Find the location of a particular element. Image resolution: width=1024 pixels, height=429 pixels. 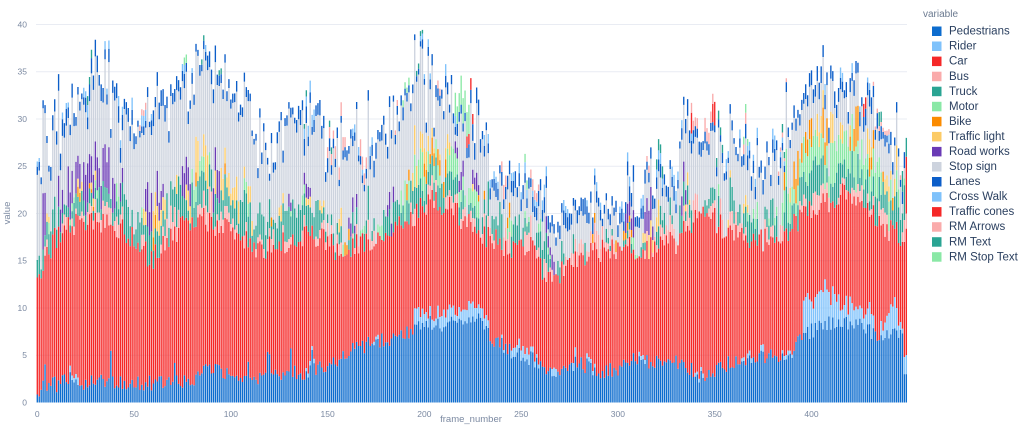

svg-text: 350 is located at coordinates (715, 414).